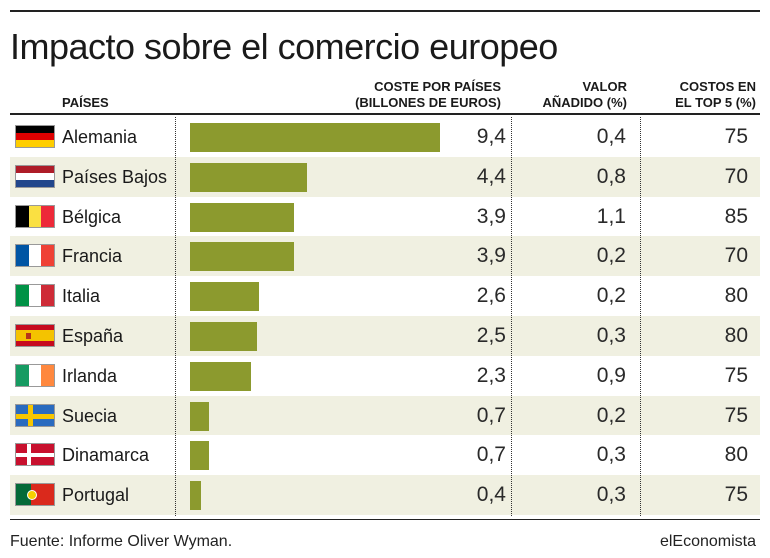 Image resolution: width=770 pixels, height=558 pixels. I want to click on source-note: Fuente: Informe Oliver Wyman., so click(121, 541).